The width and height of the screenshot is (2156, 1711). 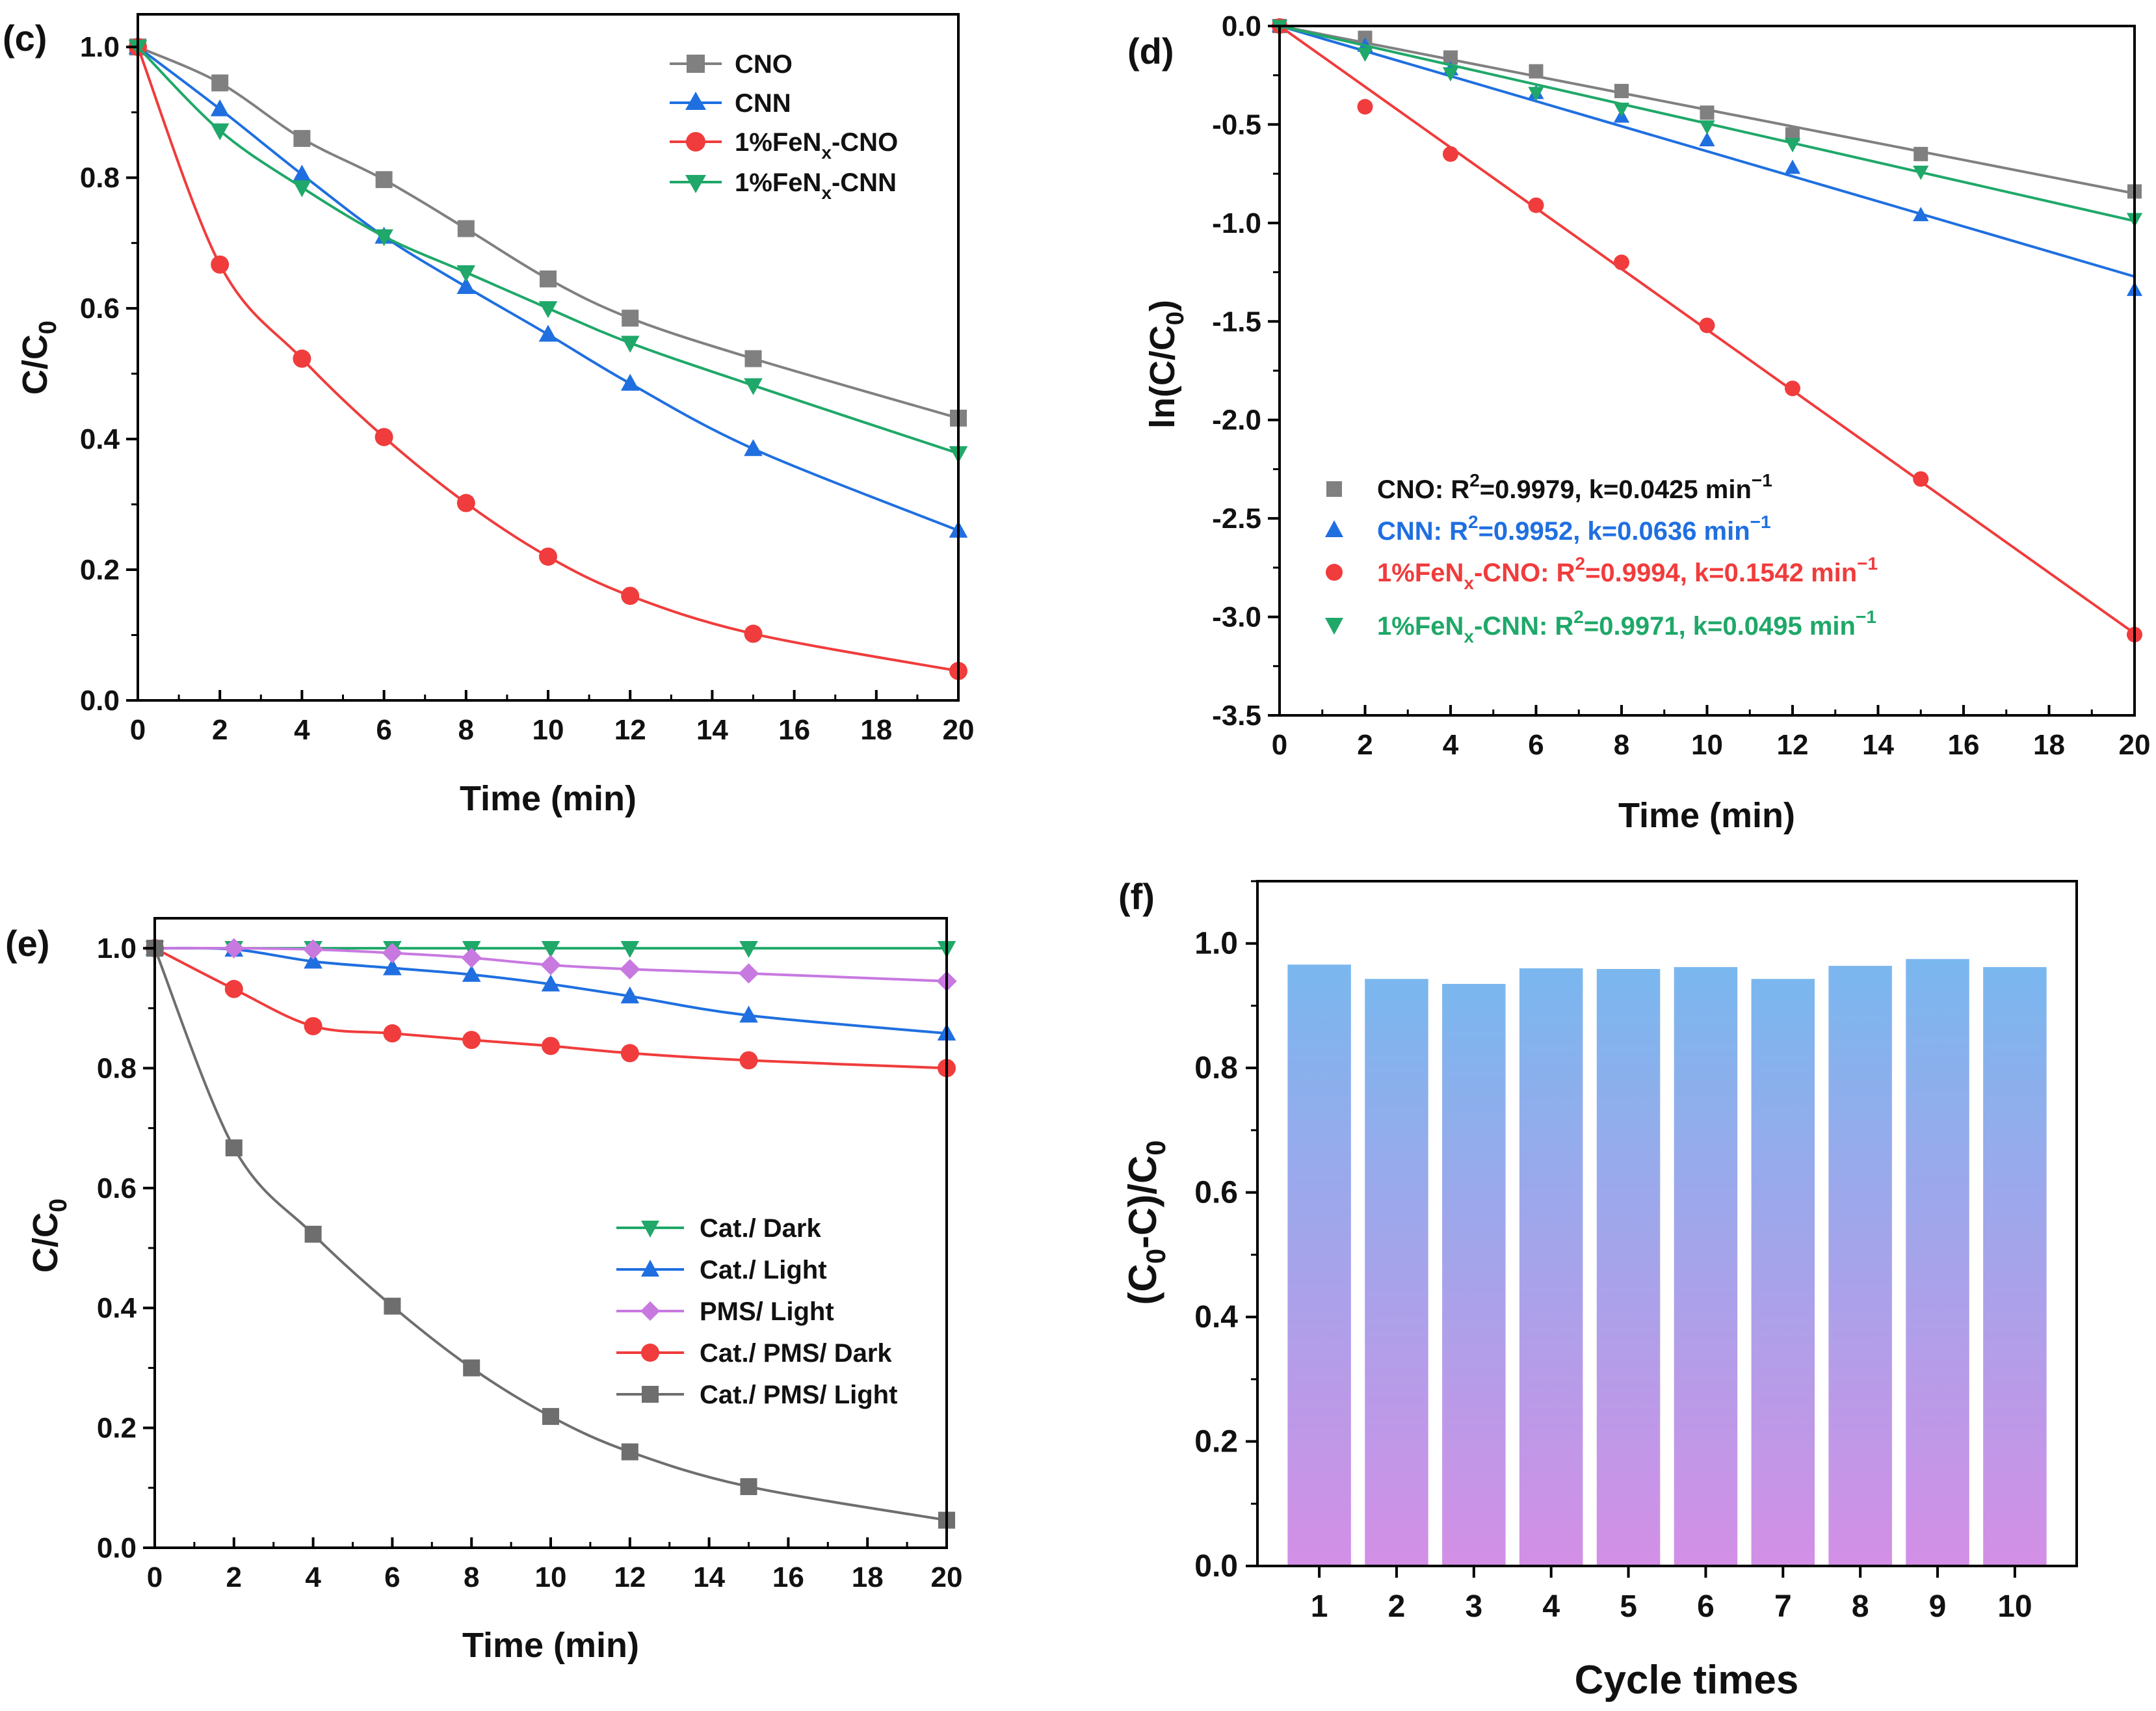 What do you see at coordinates (1783, 1607) in the screenshot?
I see `x-tick-label: 7` at bounding box center [1783, 1607].